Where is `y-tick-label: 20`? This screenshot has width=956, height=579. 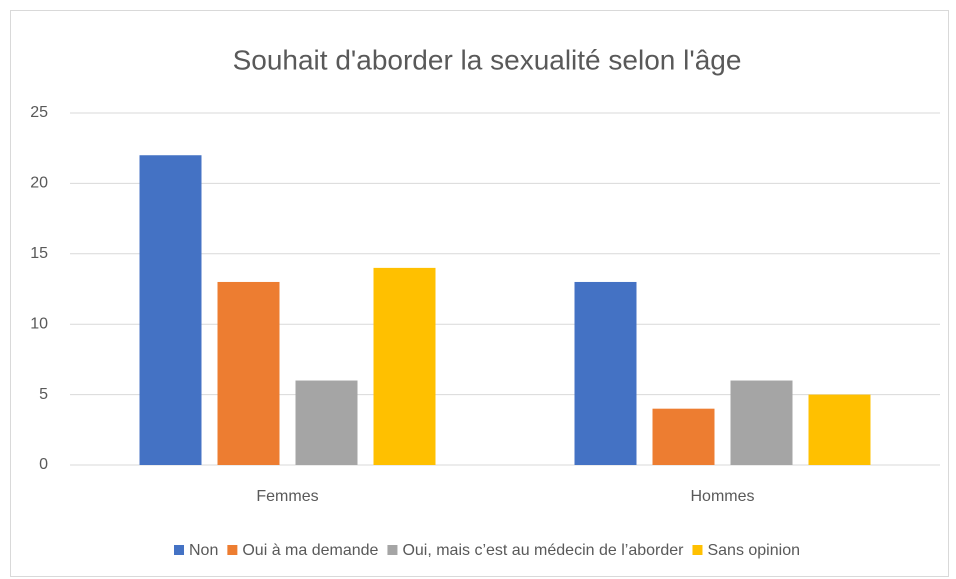 y-tick-label: 20 is located at coordinates (39, 183).